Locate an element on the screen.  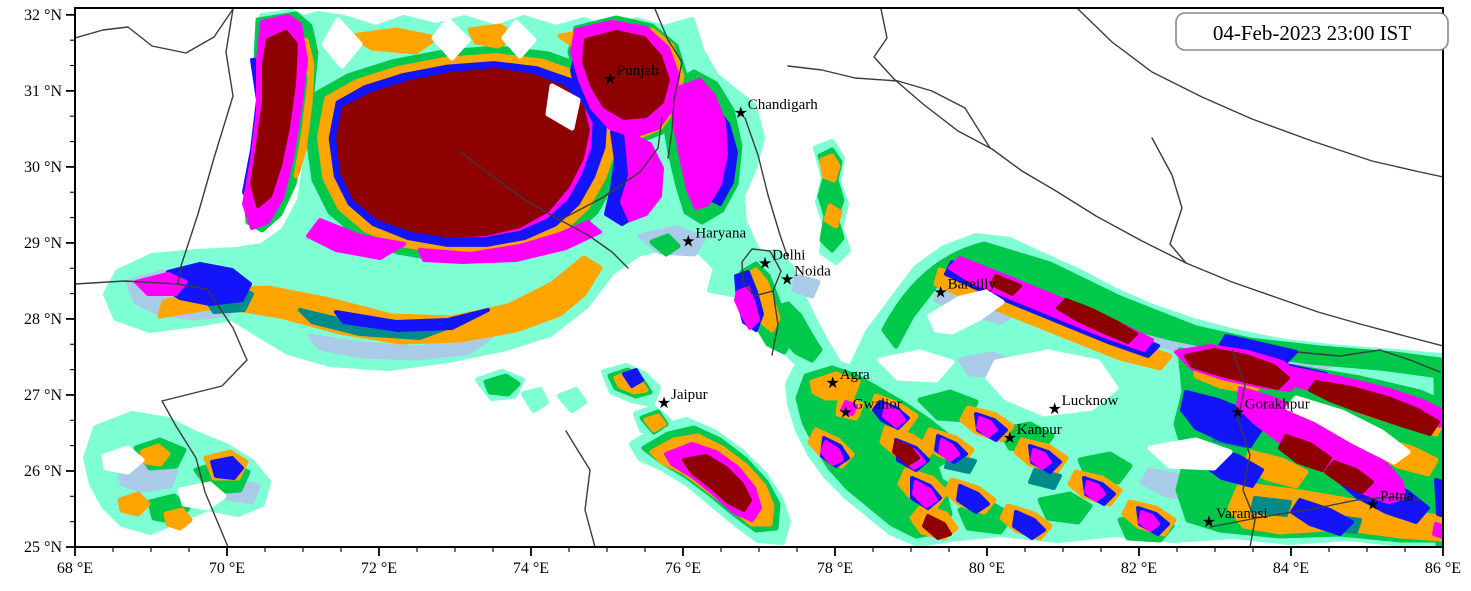
city-marker-group: ★ Agra is located at coordinates (848, 379).